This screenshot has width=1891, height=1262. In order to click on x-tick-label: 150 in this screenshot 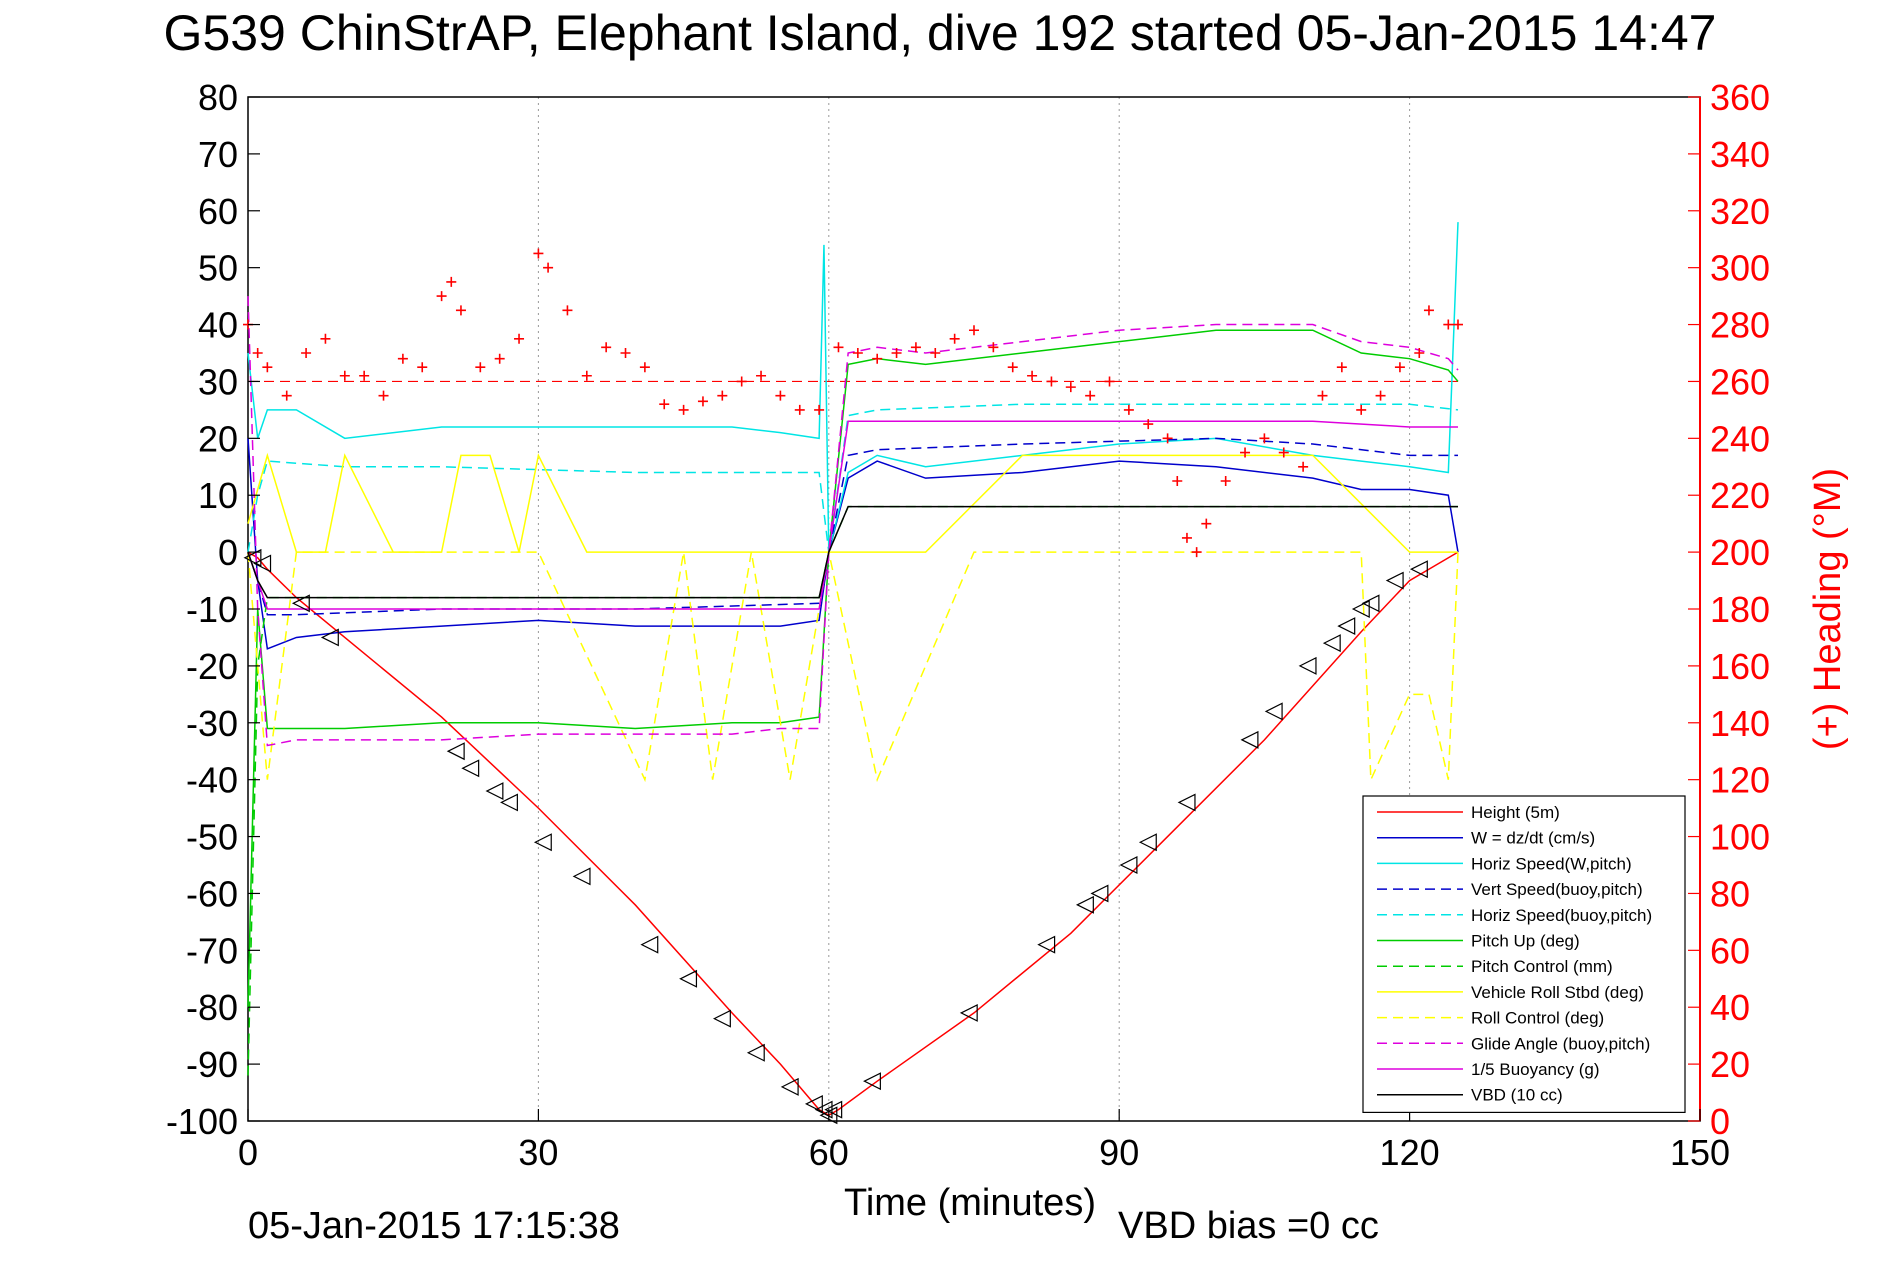, I will do `click(1700, 1152)`.